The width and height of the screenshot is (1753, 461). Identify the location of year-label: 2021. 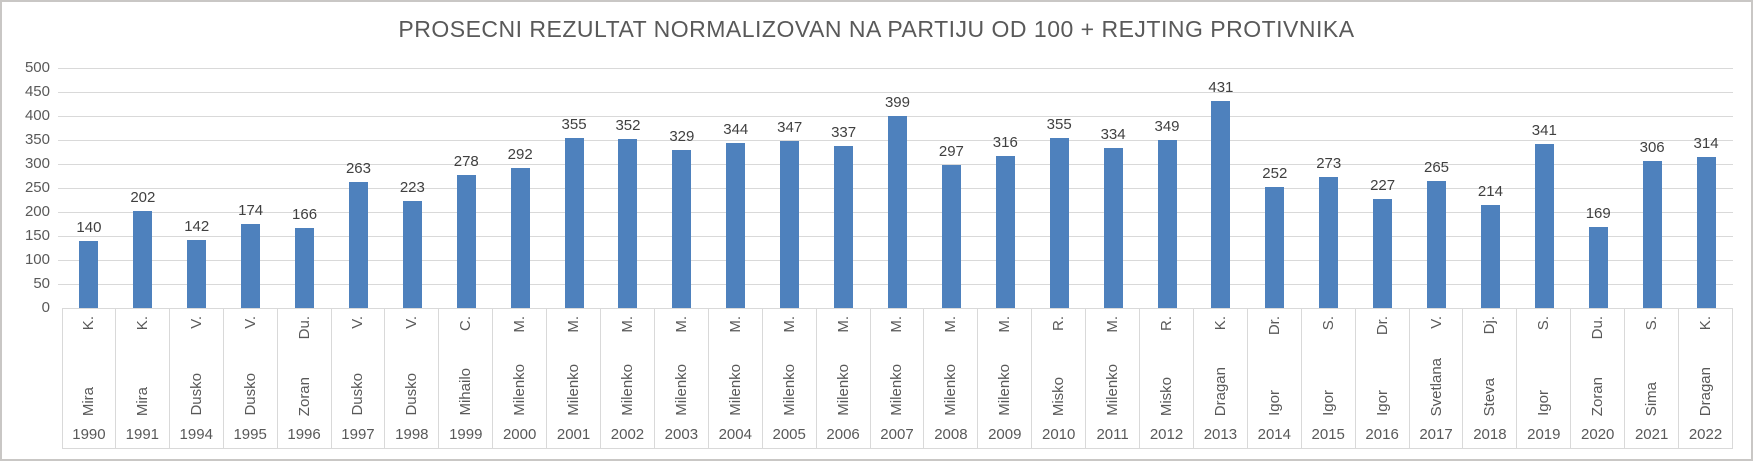
(1651, 434).